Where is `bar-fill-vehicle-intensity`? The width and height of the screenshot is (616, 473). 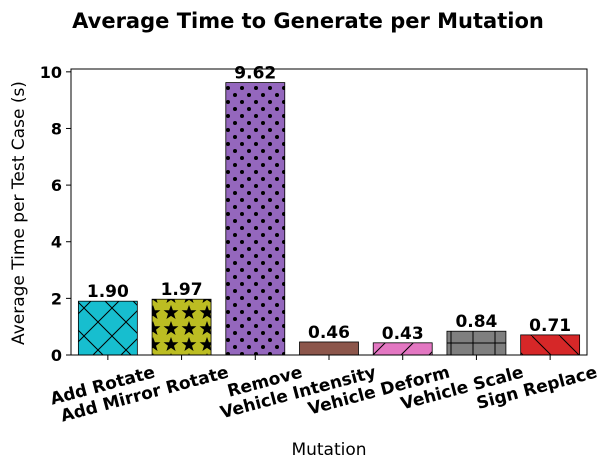
bar-fill-vehicle-intensity is located at coordinates (329, 348).